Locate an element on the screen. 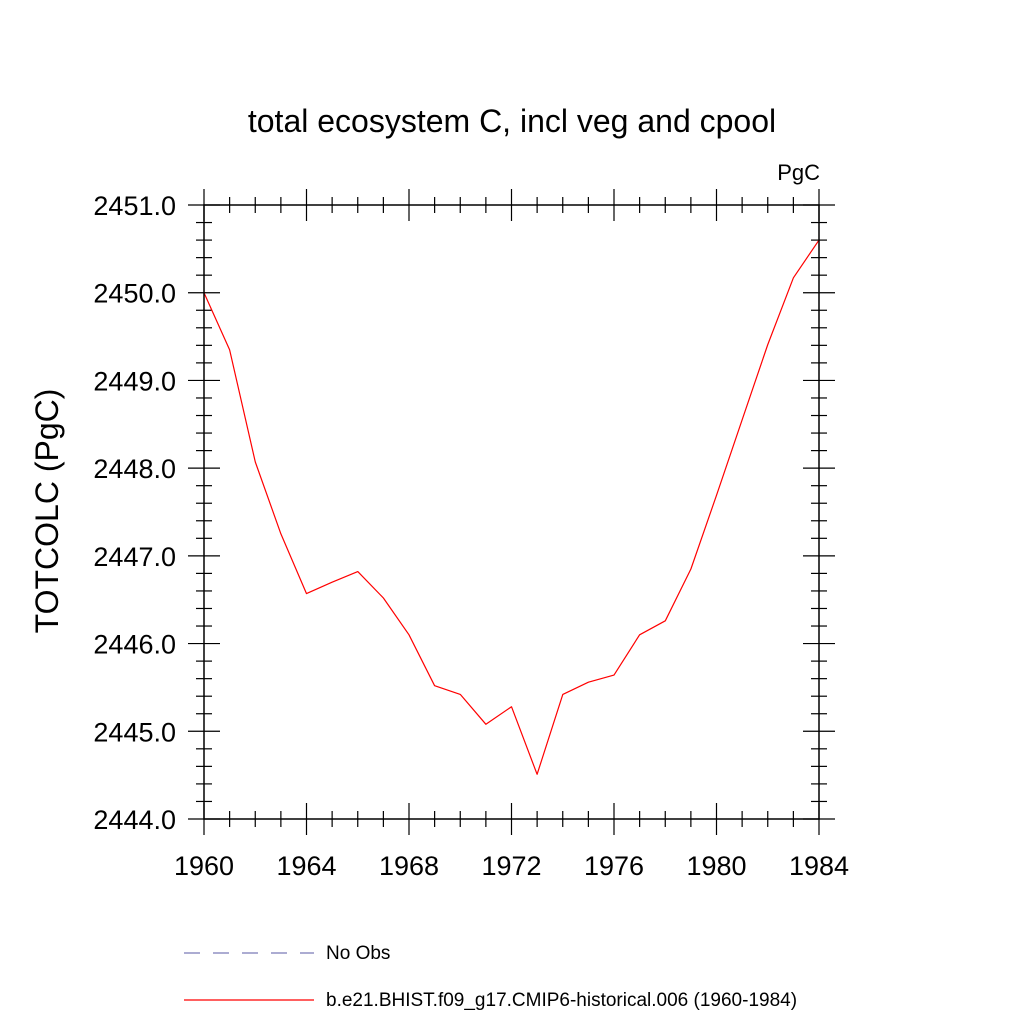  x-tick-label: 1972 is located at coordinates (511, 866).